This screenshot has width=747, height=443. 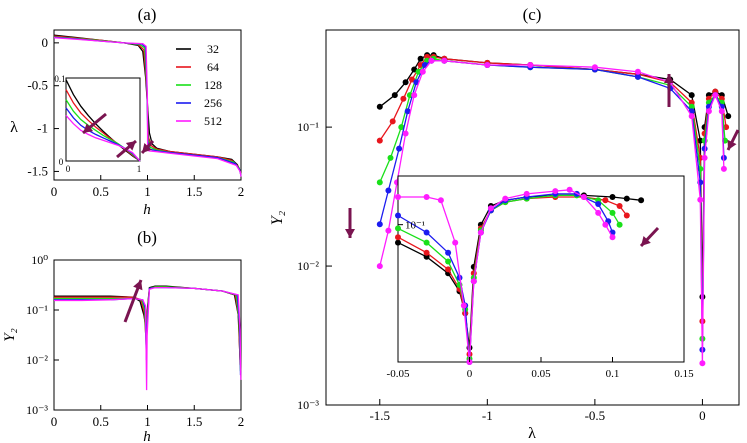 What do you see at coordinates (213, 85) in the screenshot?
I see `legend-label-128: 128` at bounding box center [213, 85].